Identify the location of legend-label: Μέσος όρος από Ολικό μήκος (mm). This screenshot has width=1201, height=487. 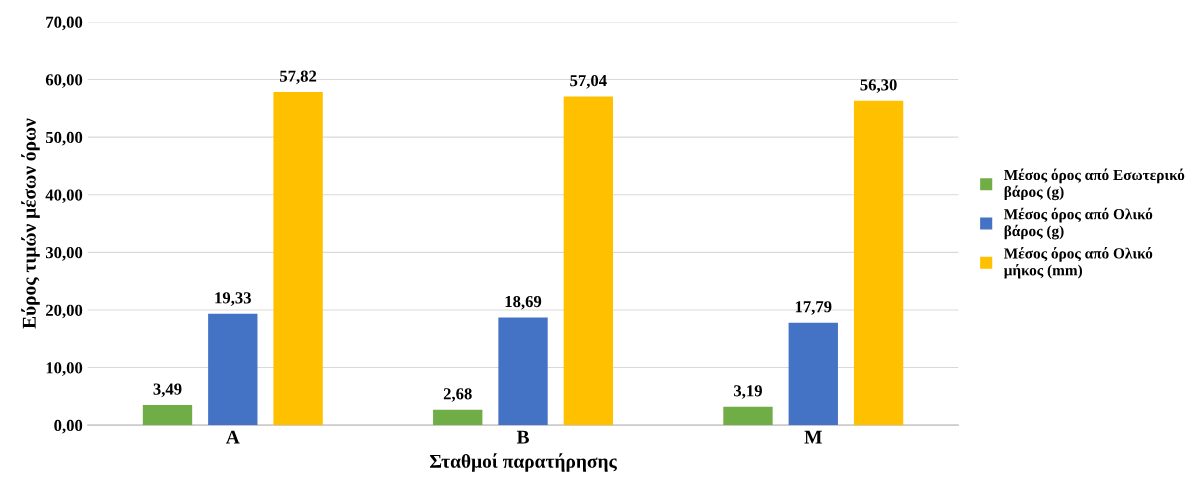
(1078, 263).